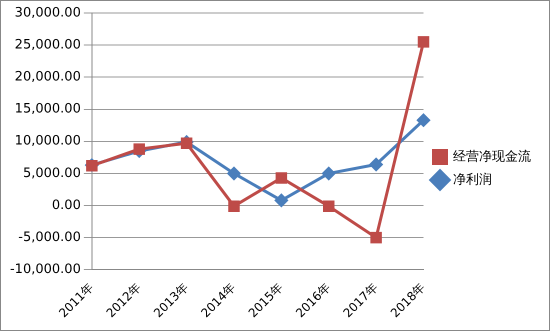  I want to click on y-tick-label: 10,000.00, so click(47, 141).